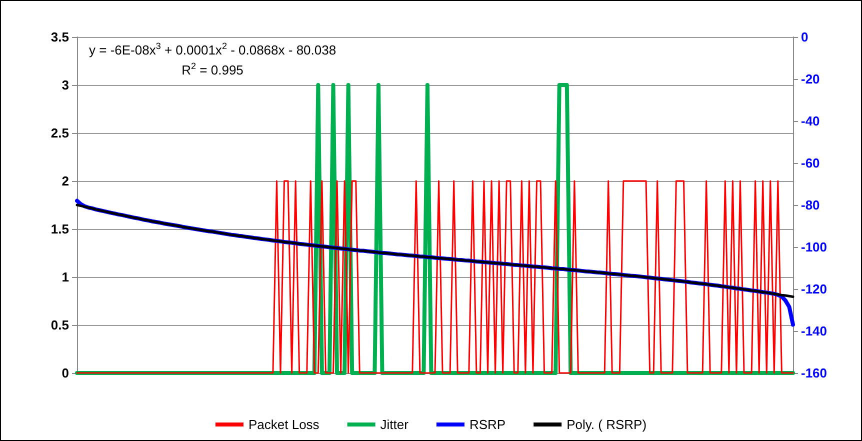 Image resolution: width=862 pixels, height=441 pixels. Describe the element at coordinates (284, 424) in the screenshot. I see `legend-label: Packet Loss` at that location.